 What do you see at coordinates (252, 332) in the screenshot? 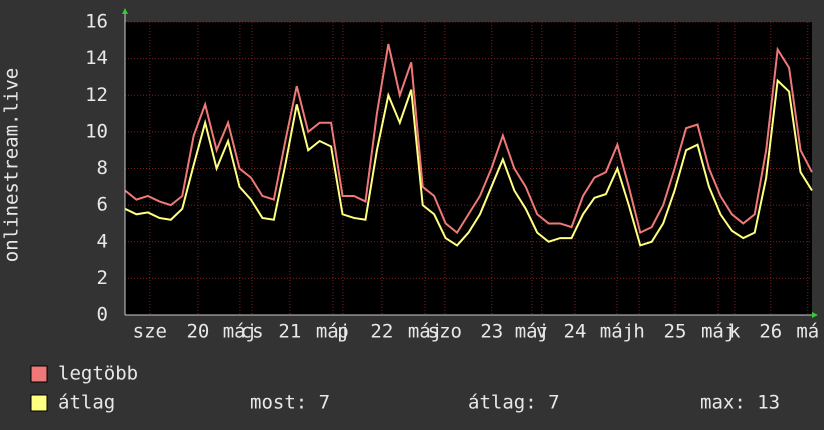
I see `x-tick-label: cs` at bounding box center [252, 332].